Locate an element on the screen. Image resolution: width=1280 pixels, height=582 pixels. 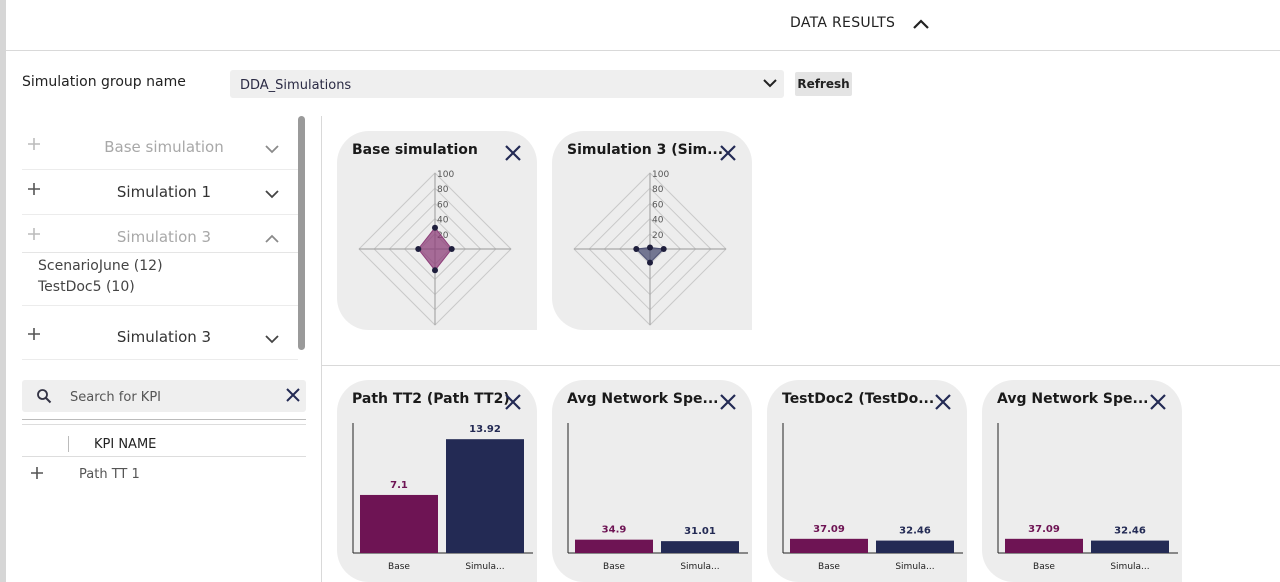
refresh-button: Refresh is located at coordinates (823, 84).